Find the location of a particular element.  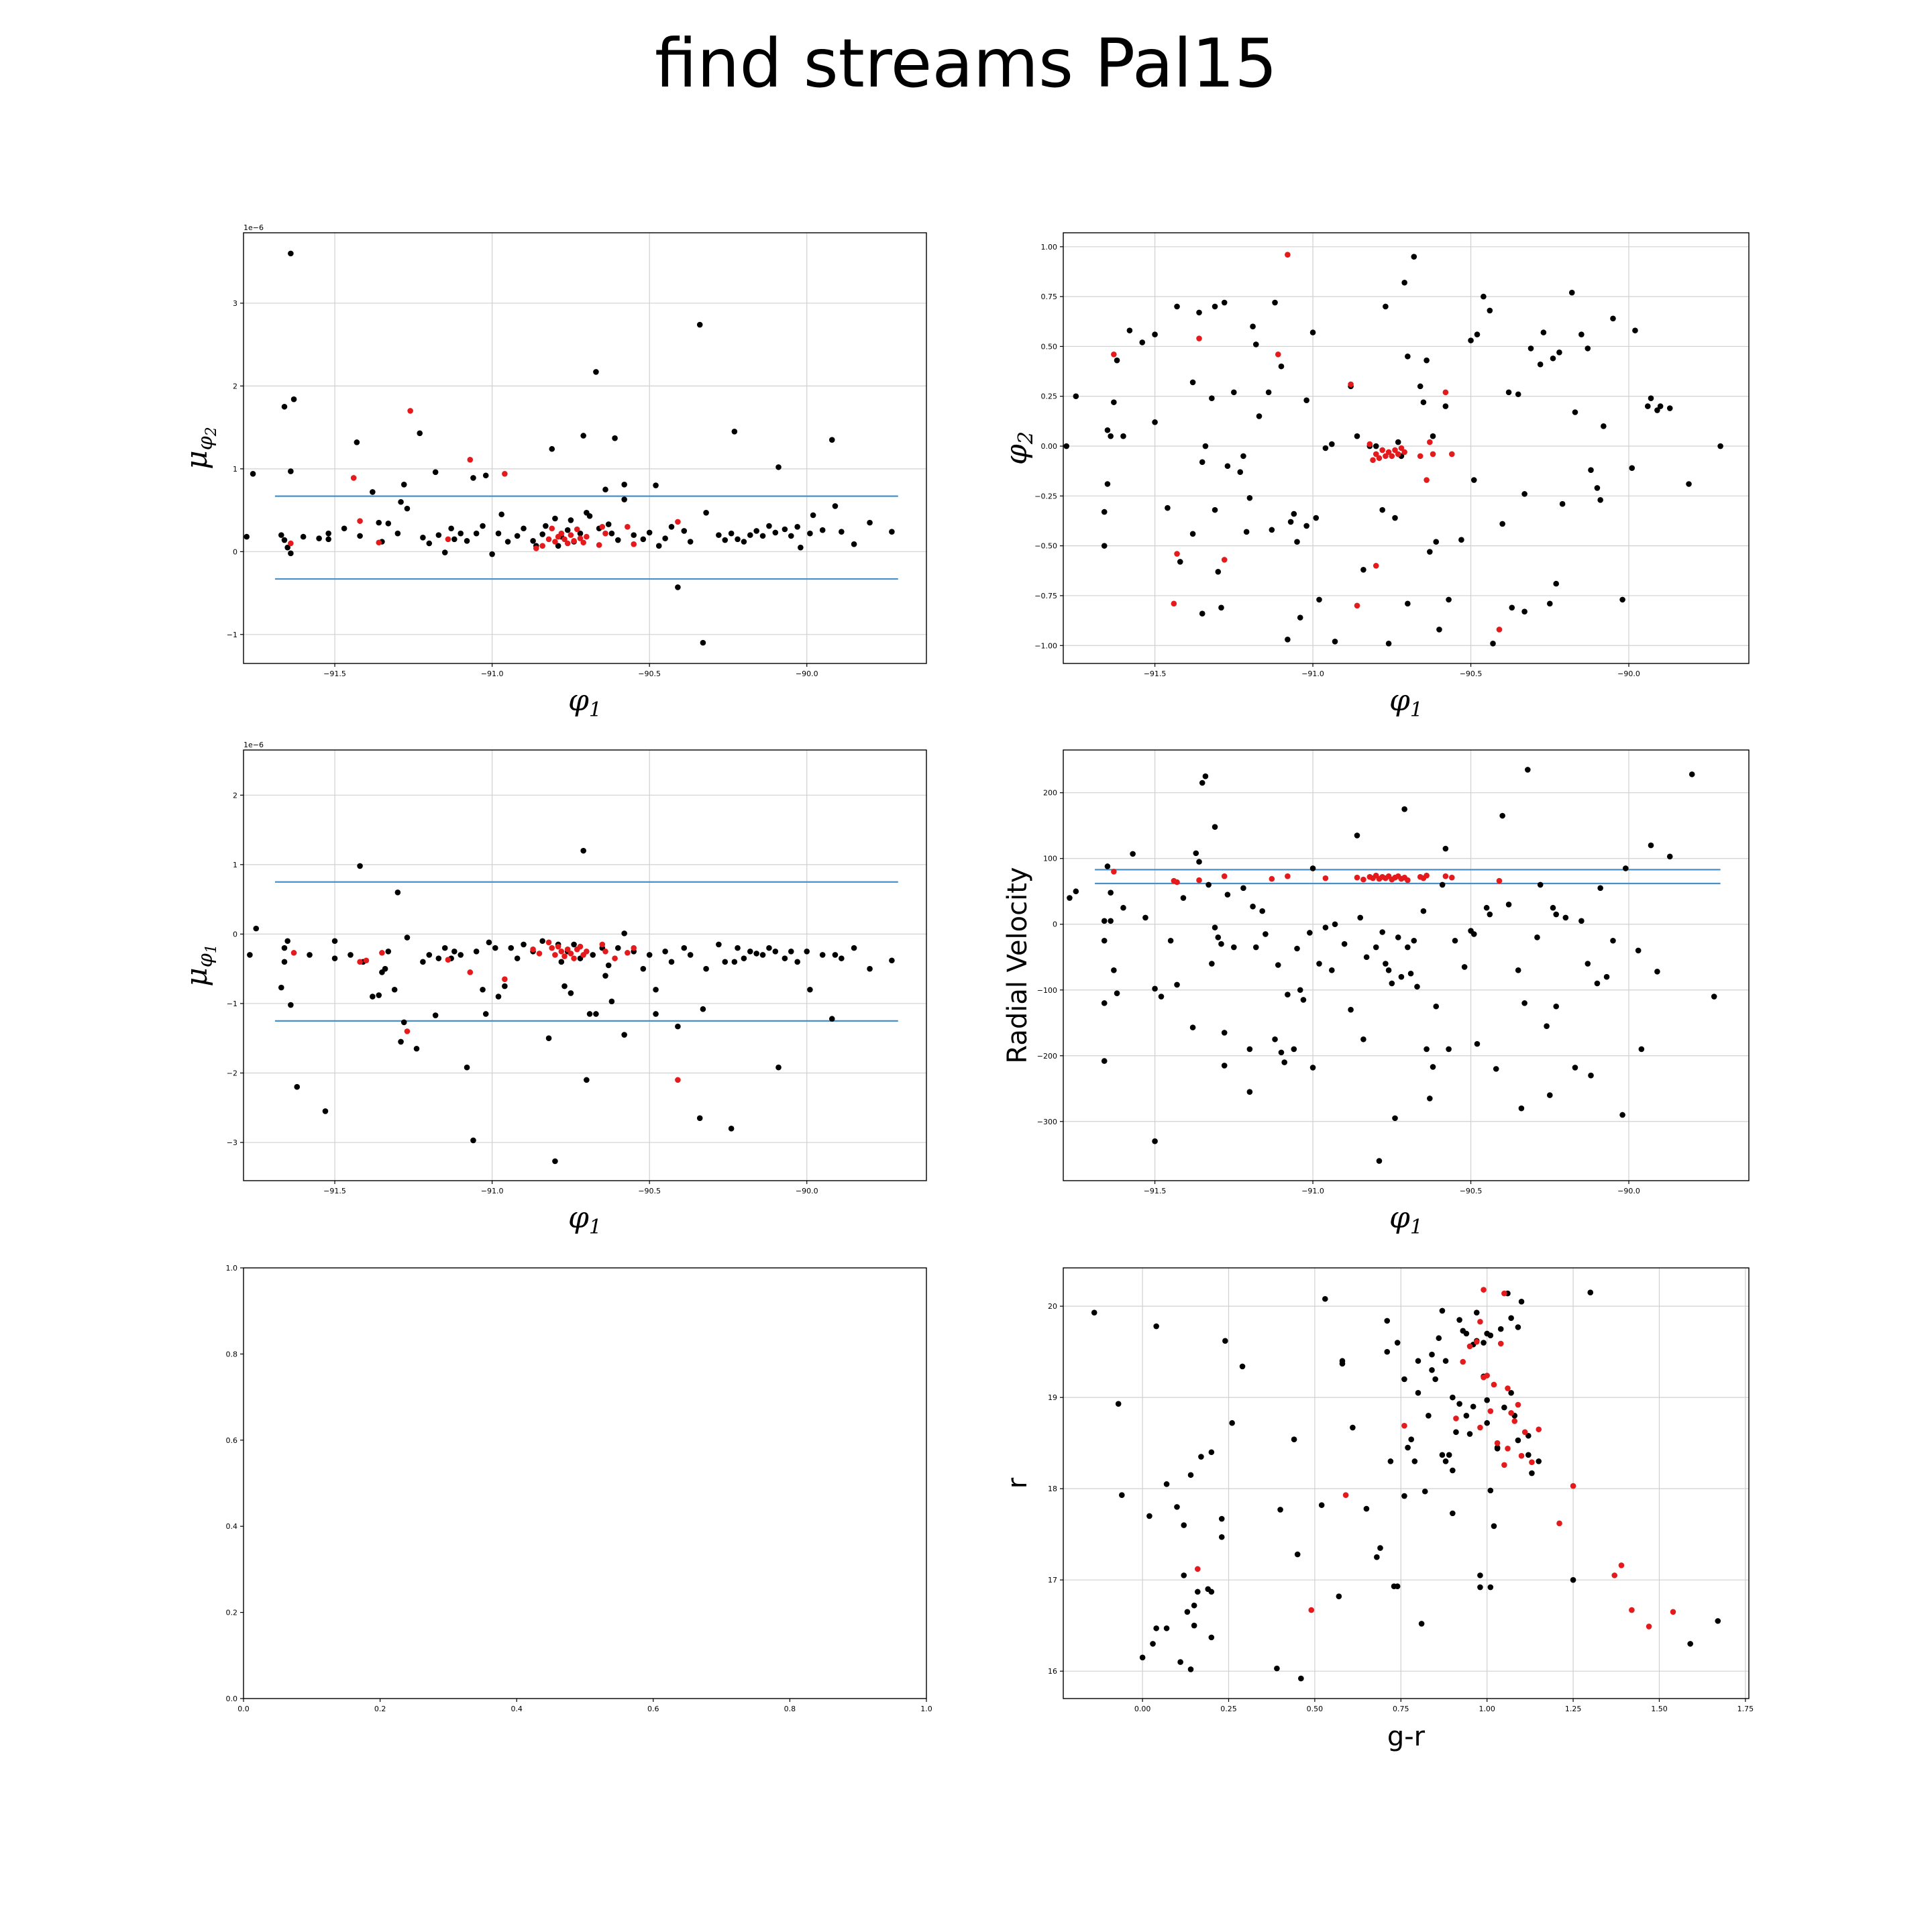

y-tick-label: 2 is located at coordinates (235, 795).